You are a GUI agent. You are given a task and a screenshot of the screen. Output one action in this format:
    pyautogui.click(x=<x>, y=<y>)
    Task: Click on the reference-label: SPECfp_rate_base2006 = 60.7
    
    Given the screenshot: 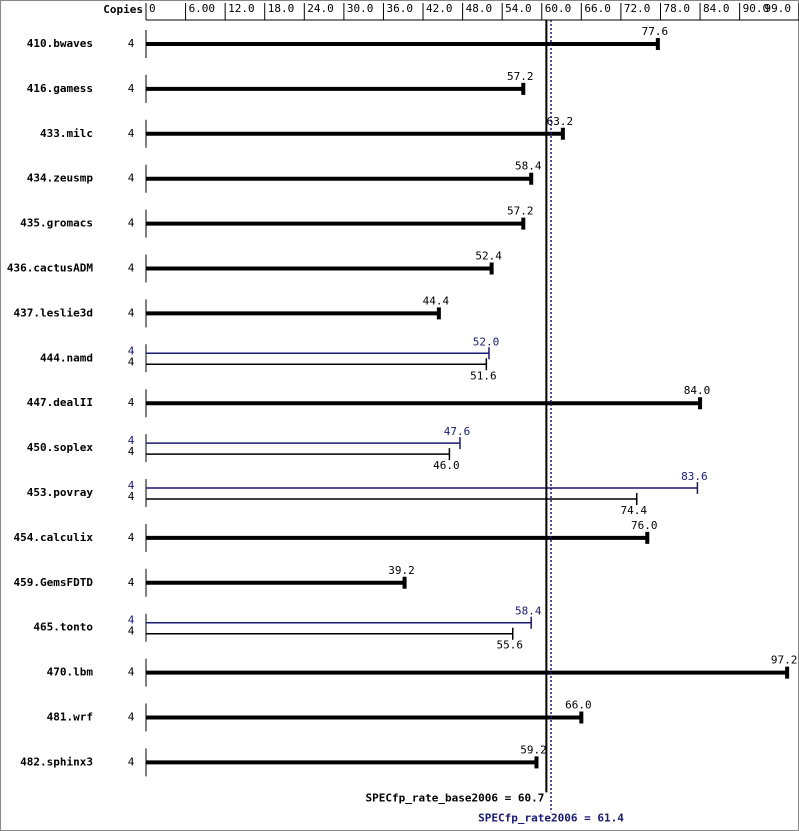 What is the action you would take?
    pyautogui.click(x=455, y=797)
    